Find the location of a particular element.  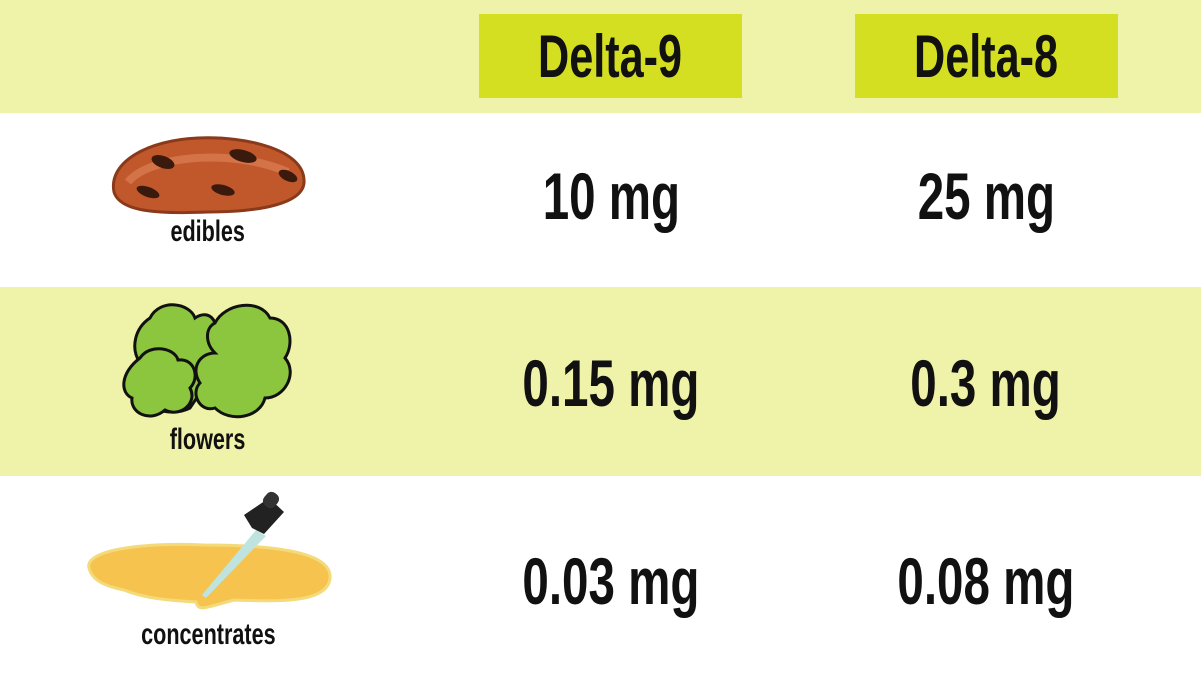

row-label-edibles: edibles is located at coordinates (208, 232).